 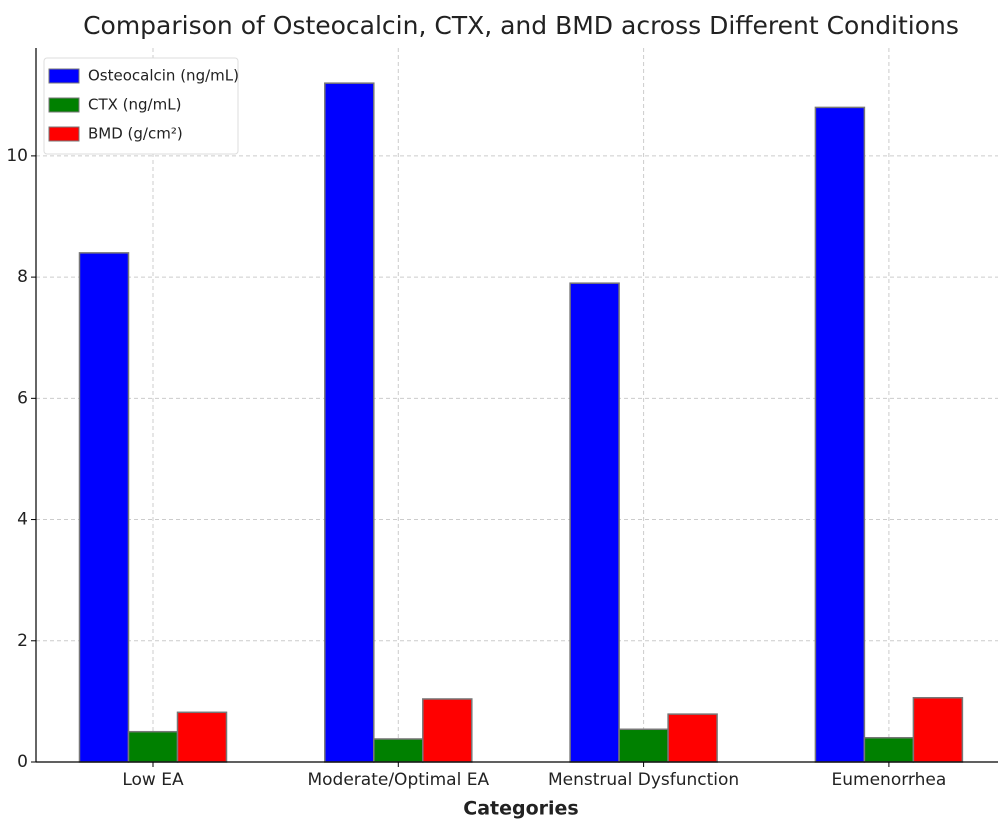 I want to click on y-tick-label: 0, so click(x=22, y=762).